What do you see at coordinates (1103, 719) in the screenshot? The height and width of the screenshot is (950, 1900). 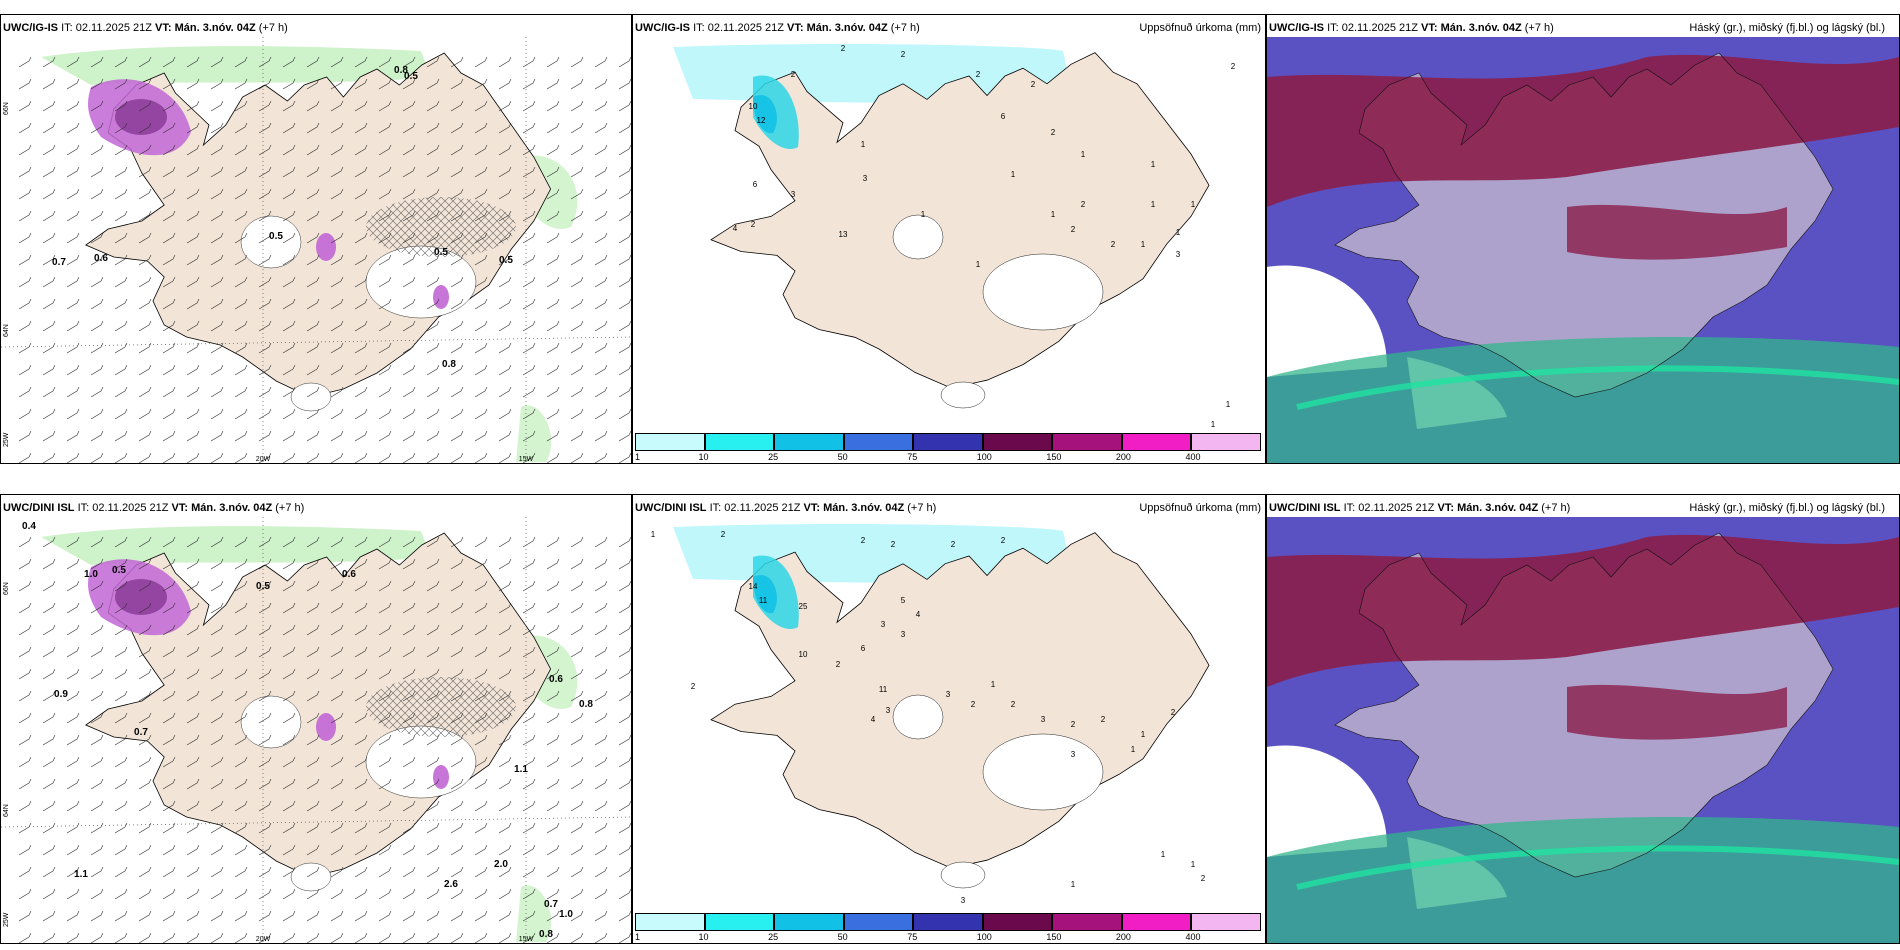 I see `precip-amount-label: 2` at bounding box center [1103, 719].